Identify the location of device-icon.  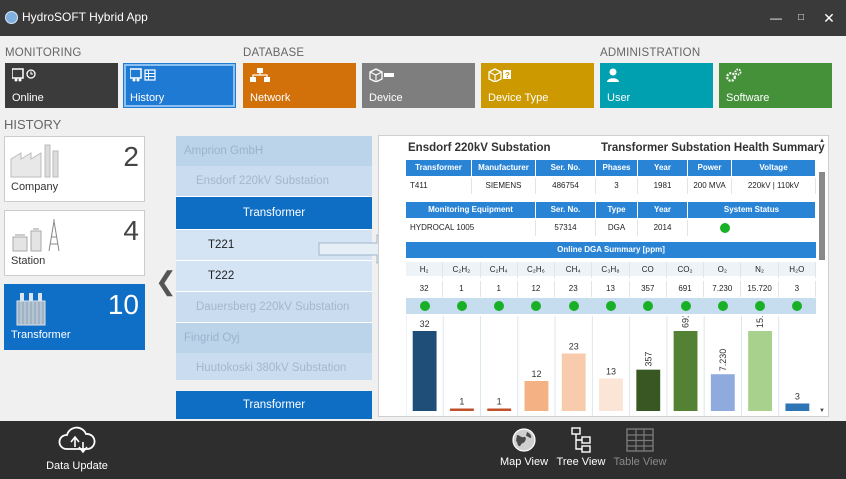
(381, 75).